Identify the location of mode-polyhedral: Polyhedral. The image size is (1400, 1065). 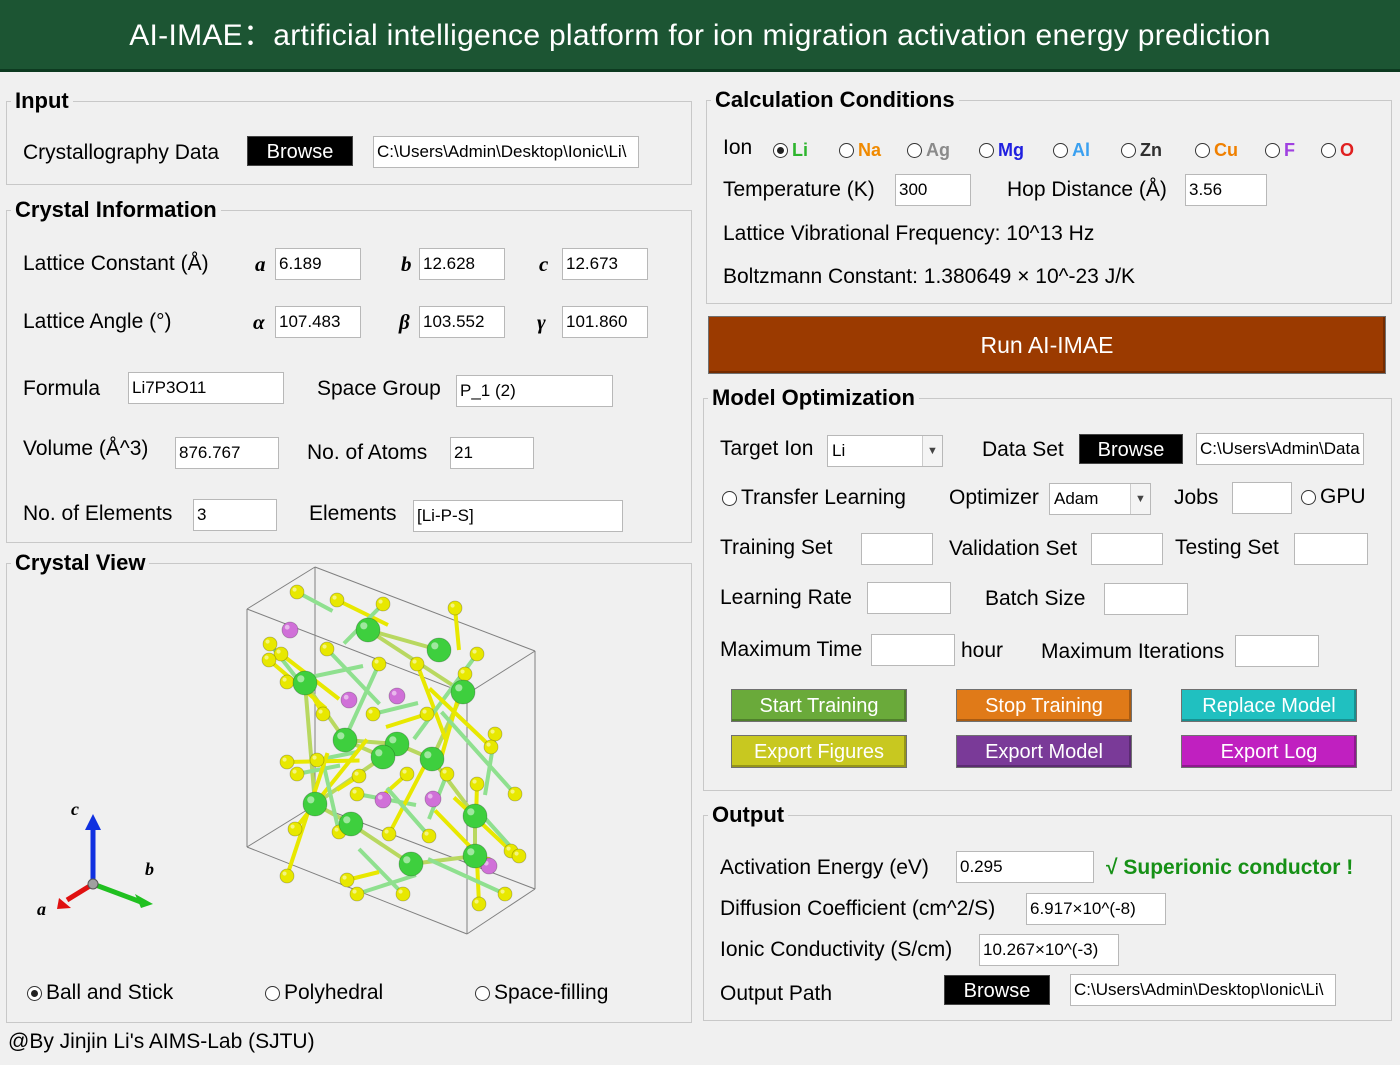
(324, 993).